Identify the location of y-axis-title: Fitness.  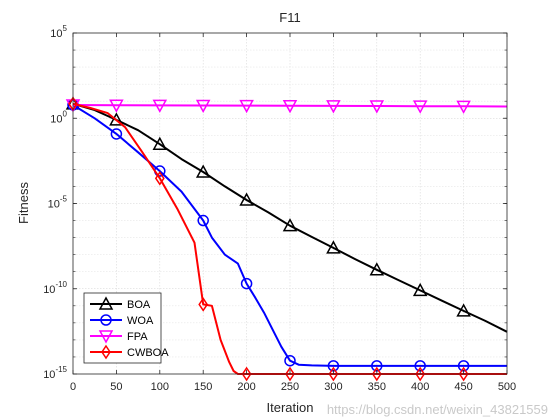
(23, 203).